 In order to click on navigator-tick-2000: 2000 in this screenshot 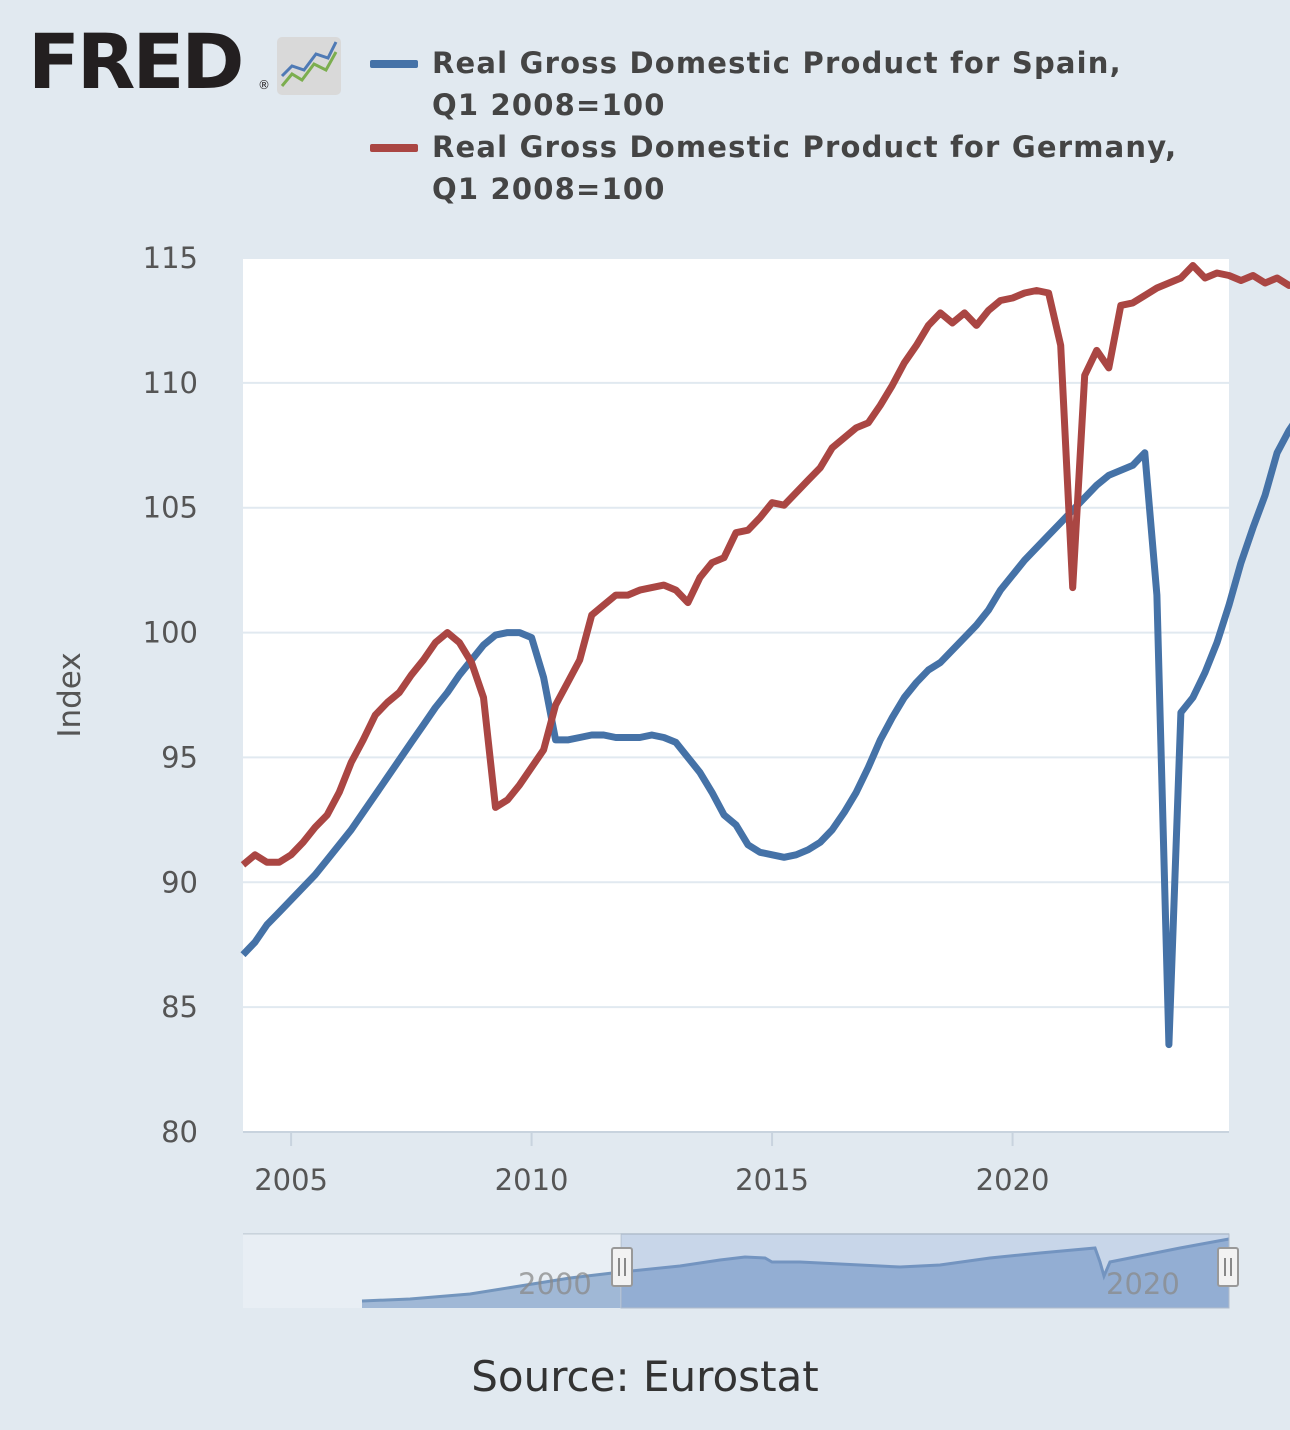, I will do `click(555, 1284)`.